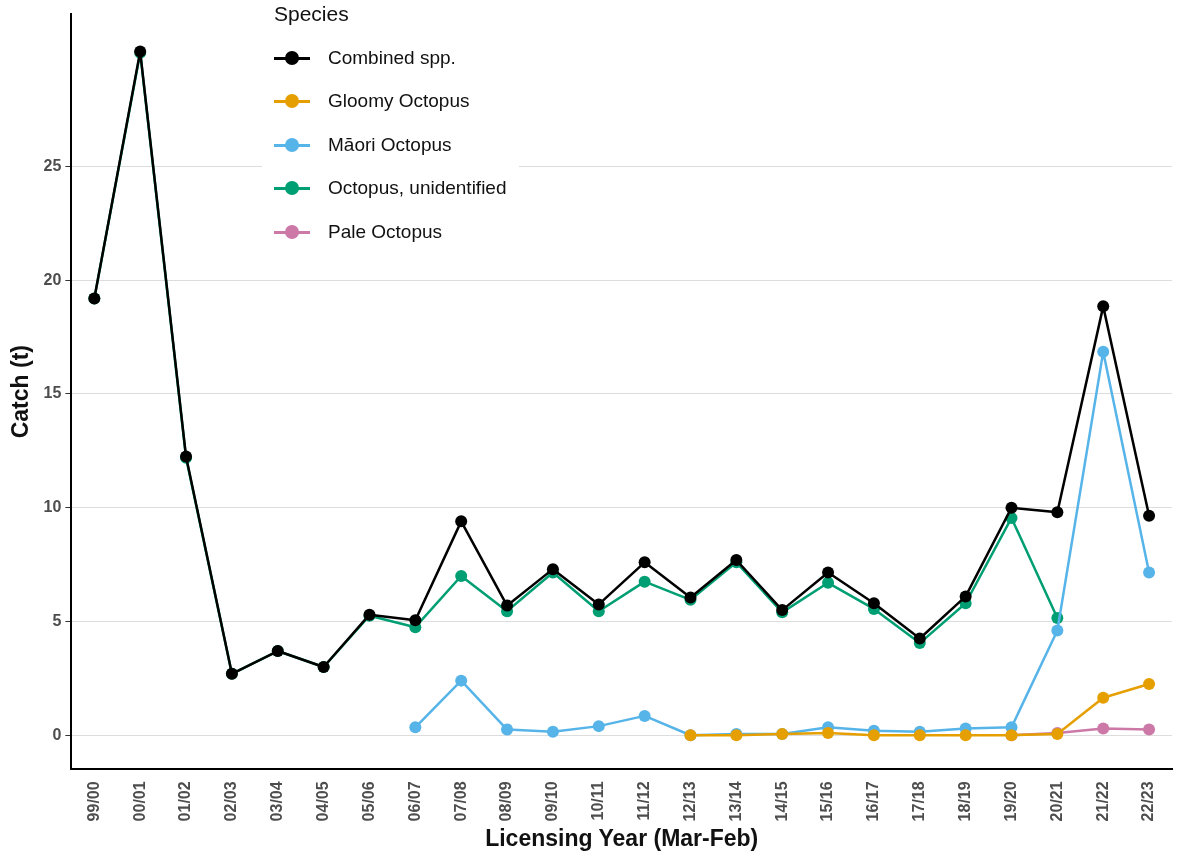 Image resolution: width=1178 pixels, height=861 pixels. I want to click on x-tick-label: 07/08, so click(460, 801).